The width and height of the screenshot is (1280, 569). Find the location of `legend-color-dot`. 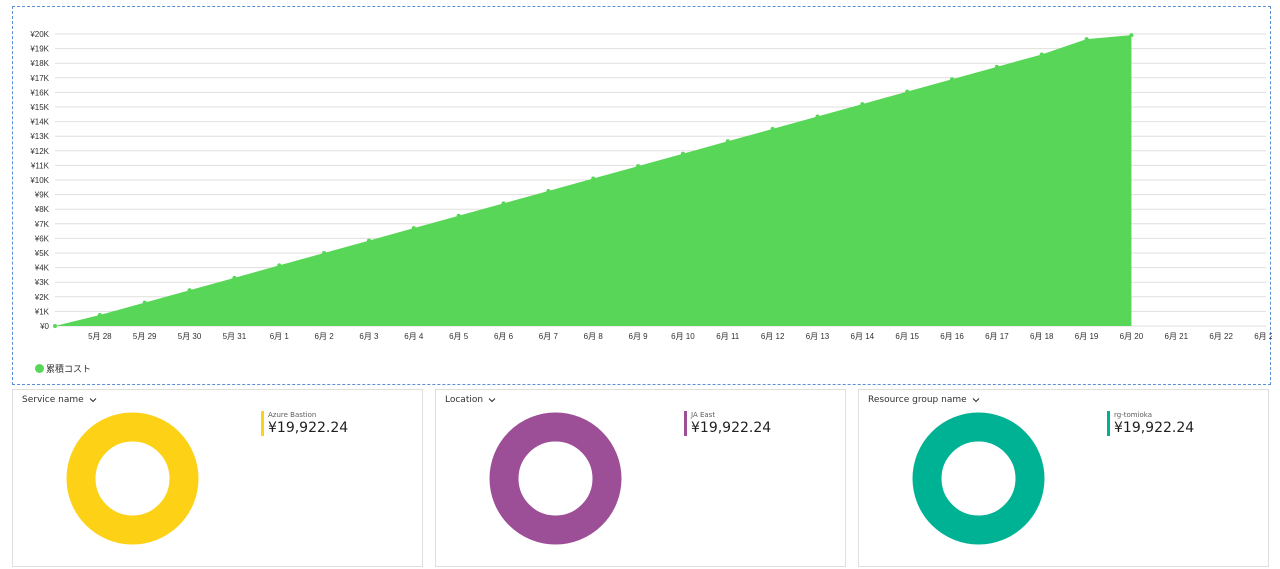

legend-color-dot is located at coordinates (39, 368).